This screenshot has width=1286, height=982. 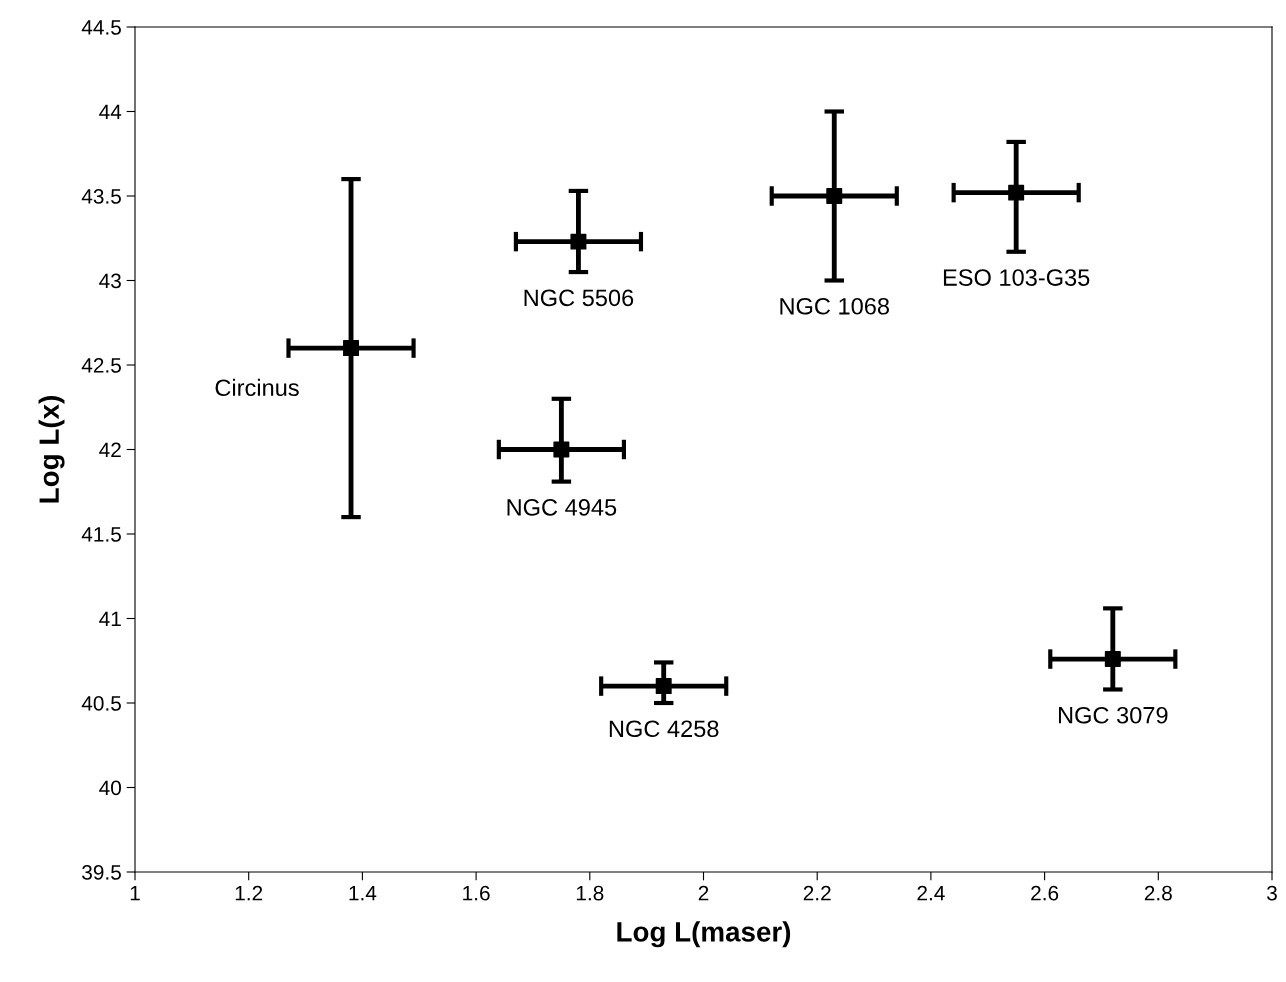 What do you see at coordinates (110, 112) in the screenshot?
I see `y-tick-label: 44` at bounding box center [110, 112].